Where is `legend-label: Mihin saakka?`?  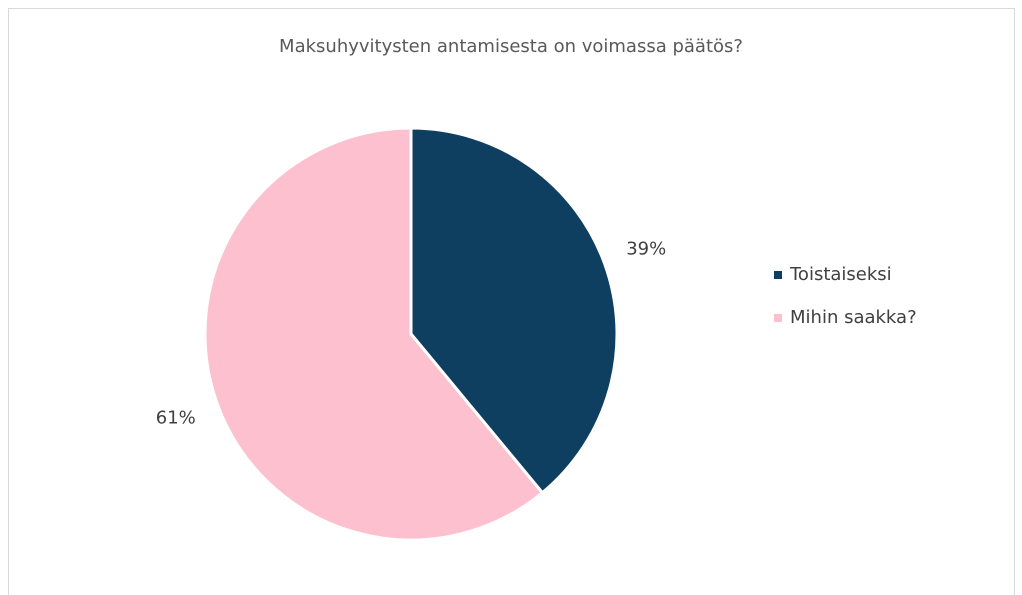
legend-label: Mihin saakka? is located at coordinates (853, 317).